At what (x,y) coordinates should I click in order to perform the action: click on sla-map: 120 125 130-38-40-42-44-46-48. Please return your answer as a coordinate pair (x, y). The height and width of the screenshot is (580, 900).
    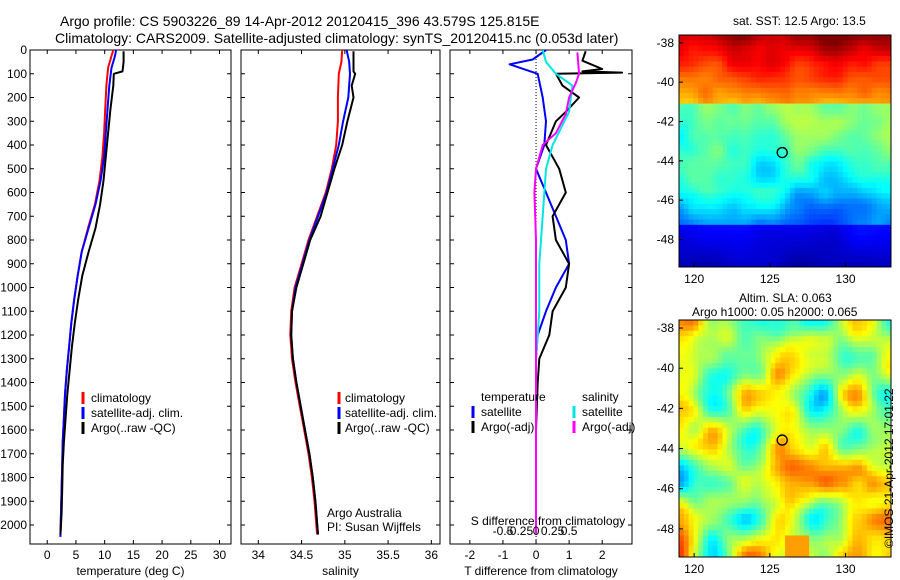
    Looking at the image, I should click on (774, 447).